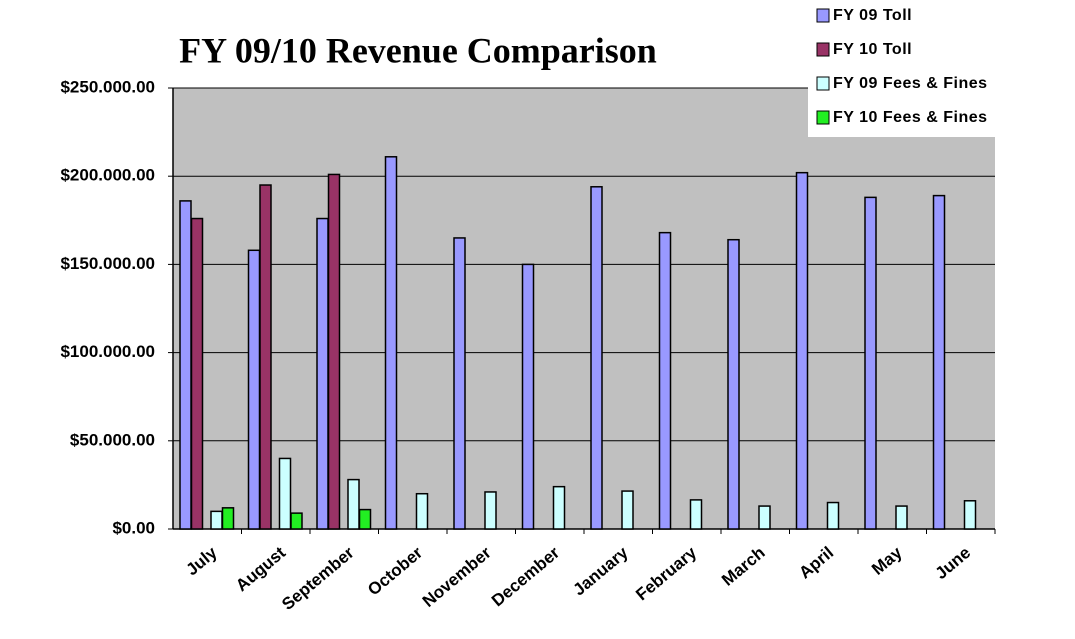 The image size is (1075, 639). I want to click on x-tick-label: April, so click(816, 562).